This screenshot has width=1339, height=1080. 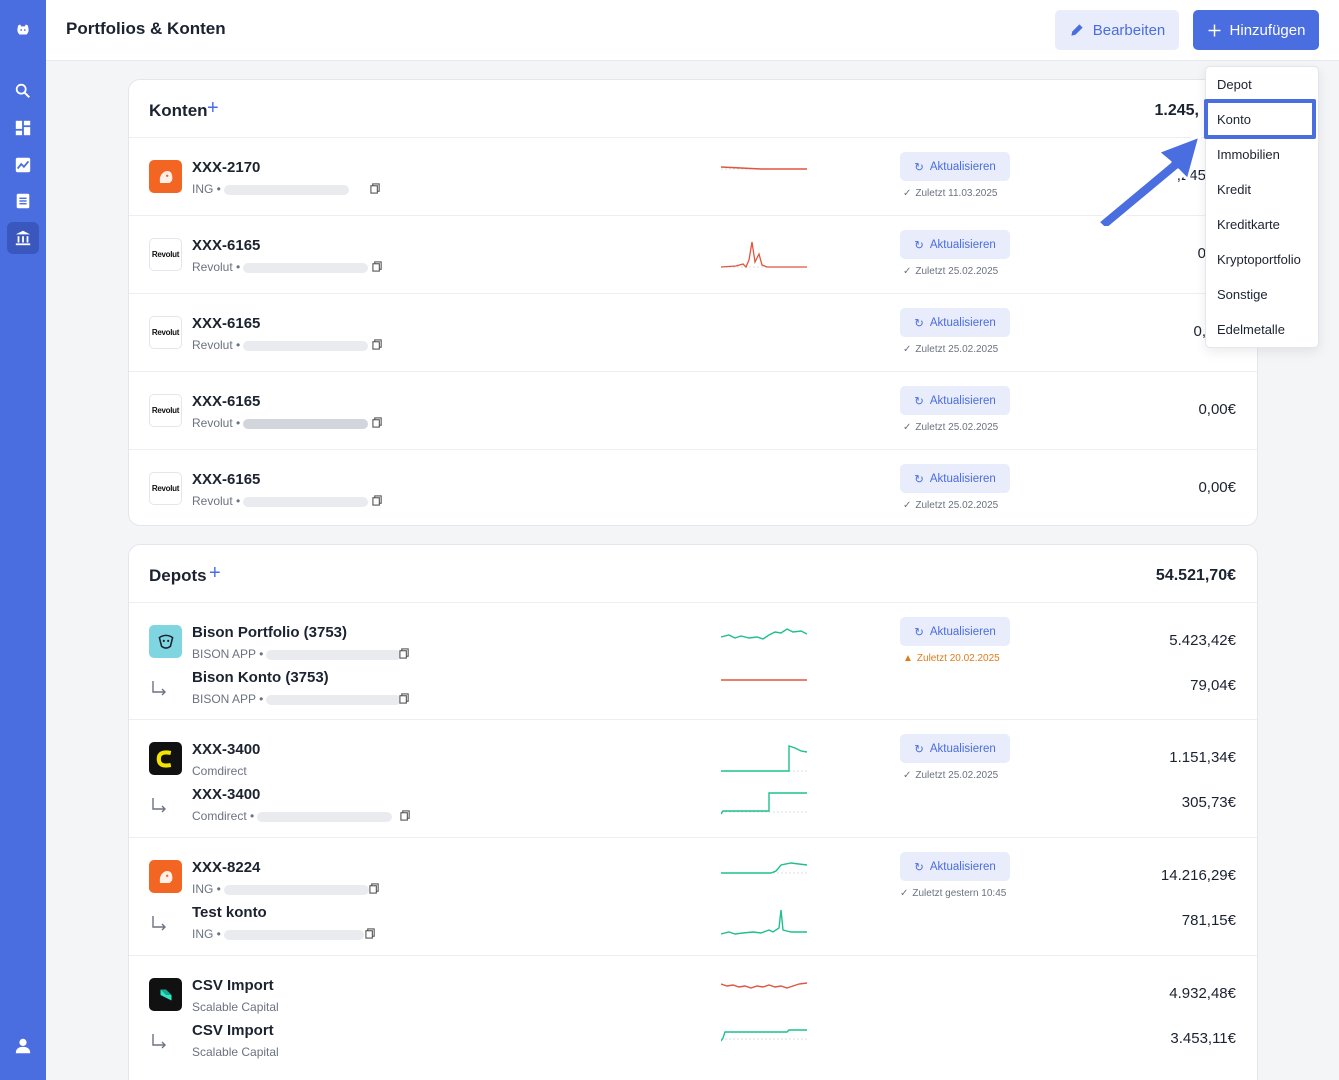 I want to click on page-title: Portfolios & Konten, so click(x=146, y=28).